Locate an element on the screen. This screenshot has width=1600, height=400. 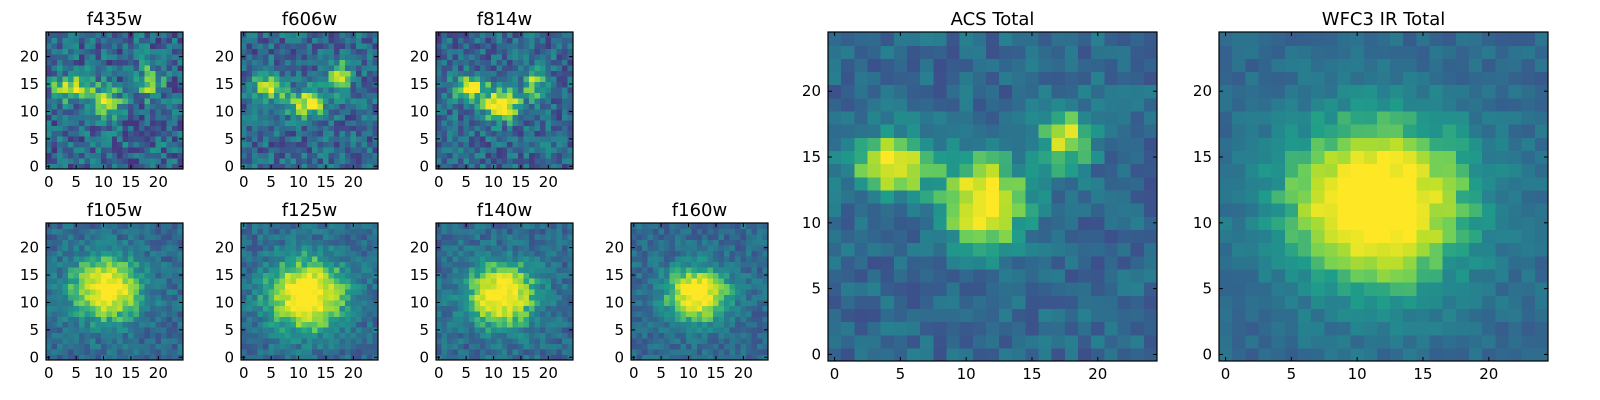
x-tick-label: 0 is located at coordinates (439, 182).